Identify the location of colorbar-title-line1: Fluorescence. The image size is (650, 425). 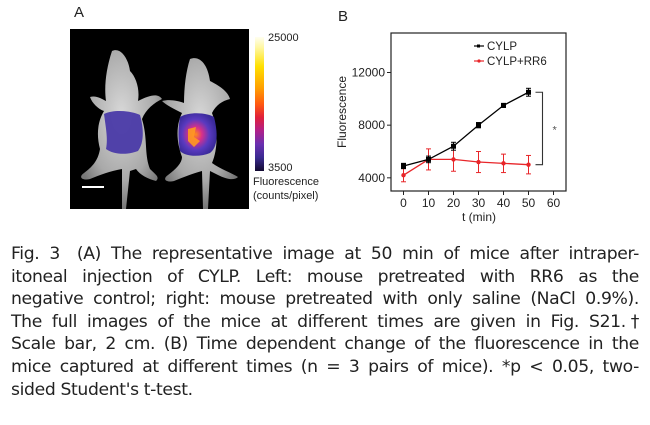
(286, 182).